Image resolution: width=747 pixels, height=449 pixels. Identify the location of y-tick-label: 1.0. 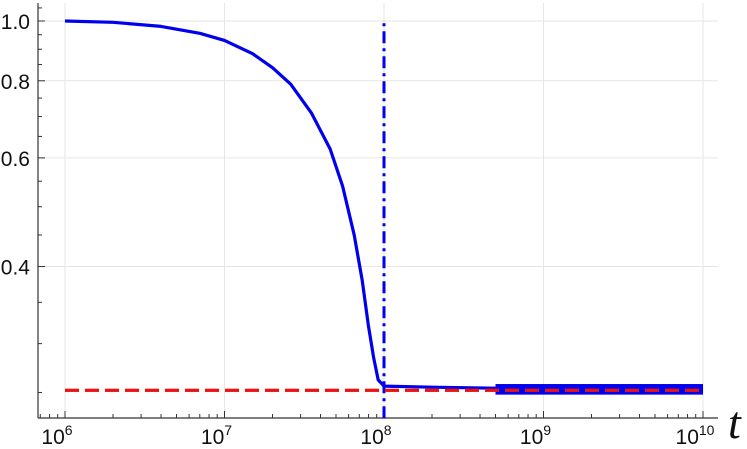
(15, 22).